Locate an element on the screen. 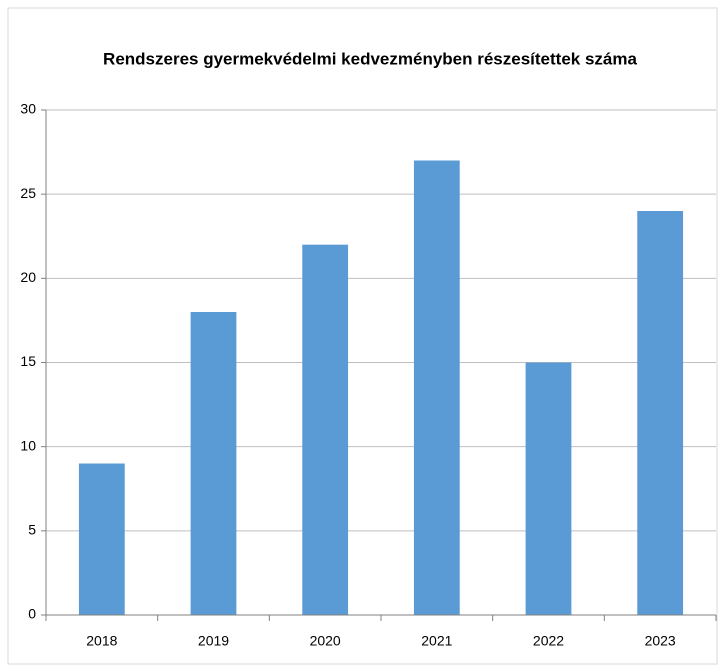 The height and width of the screenshot is (666, 726). x-tick-label: 2022 is located at coordinates (548, 641).